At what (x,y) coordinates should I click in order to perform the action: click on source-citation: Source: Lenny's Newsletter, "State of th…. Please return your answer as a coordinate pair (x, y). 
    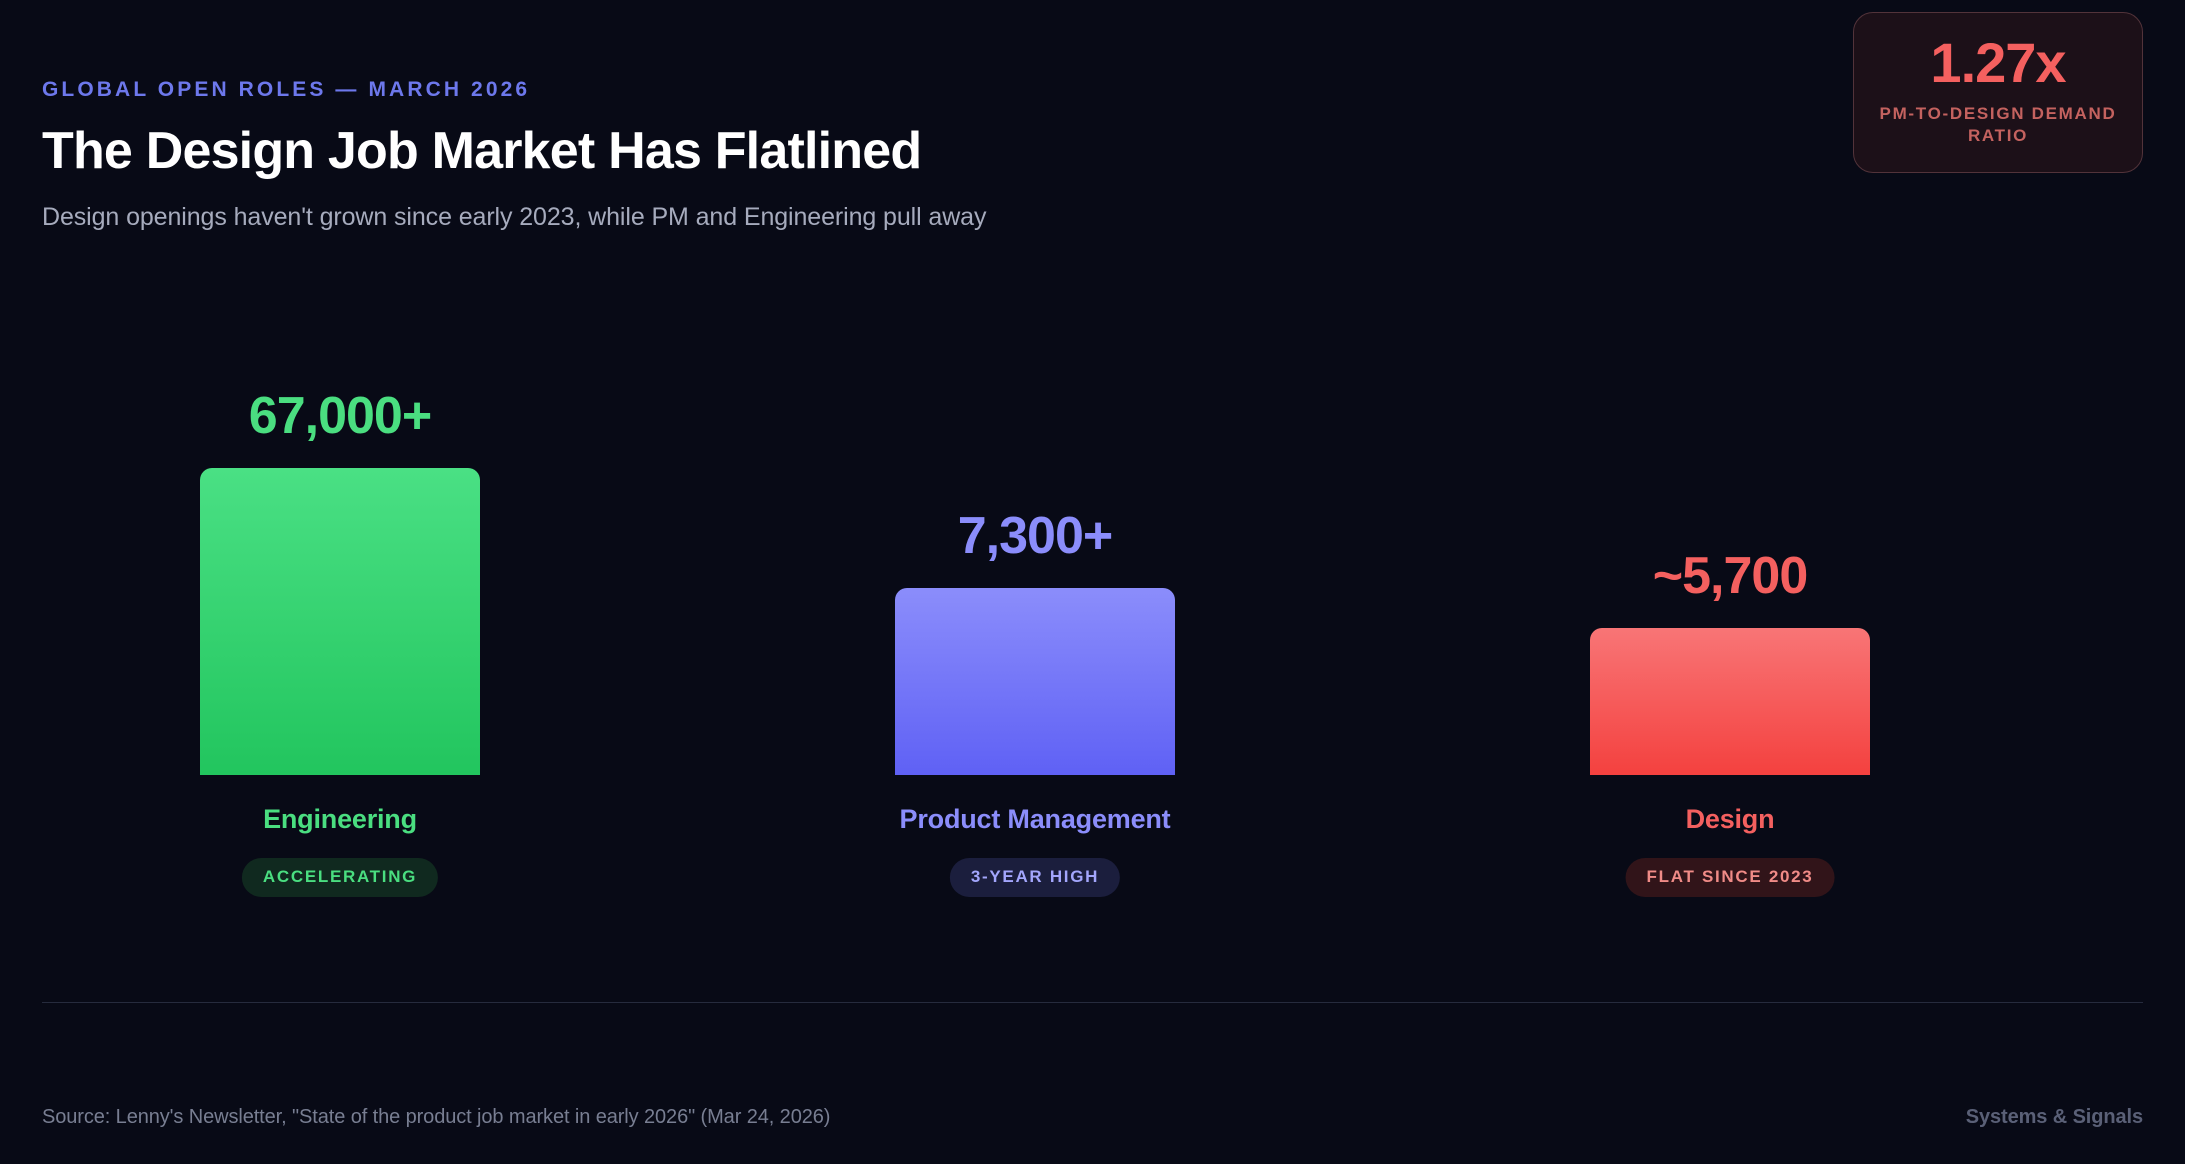
    Looking at the image, I should click on (436, 1117).